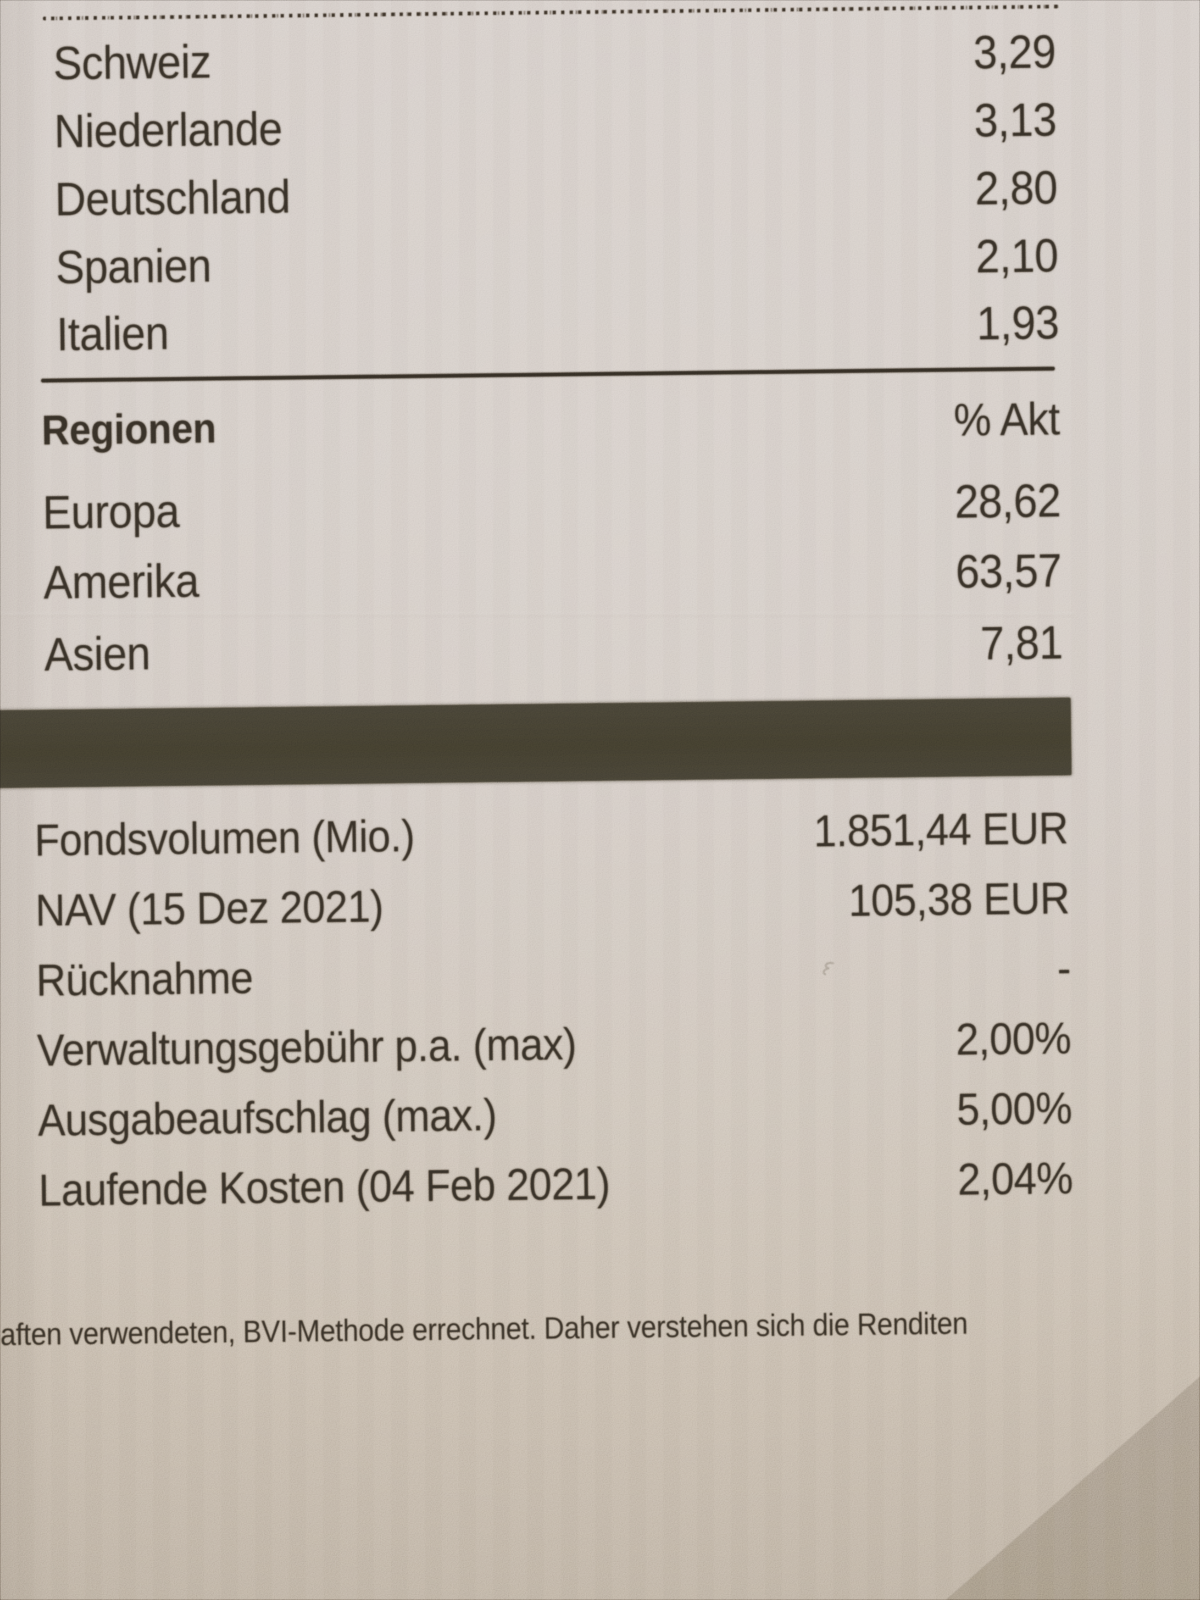 The image size is (1200, 1600). I want to click on country-value: 2,80, so click(1016, 187).